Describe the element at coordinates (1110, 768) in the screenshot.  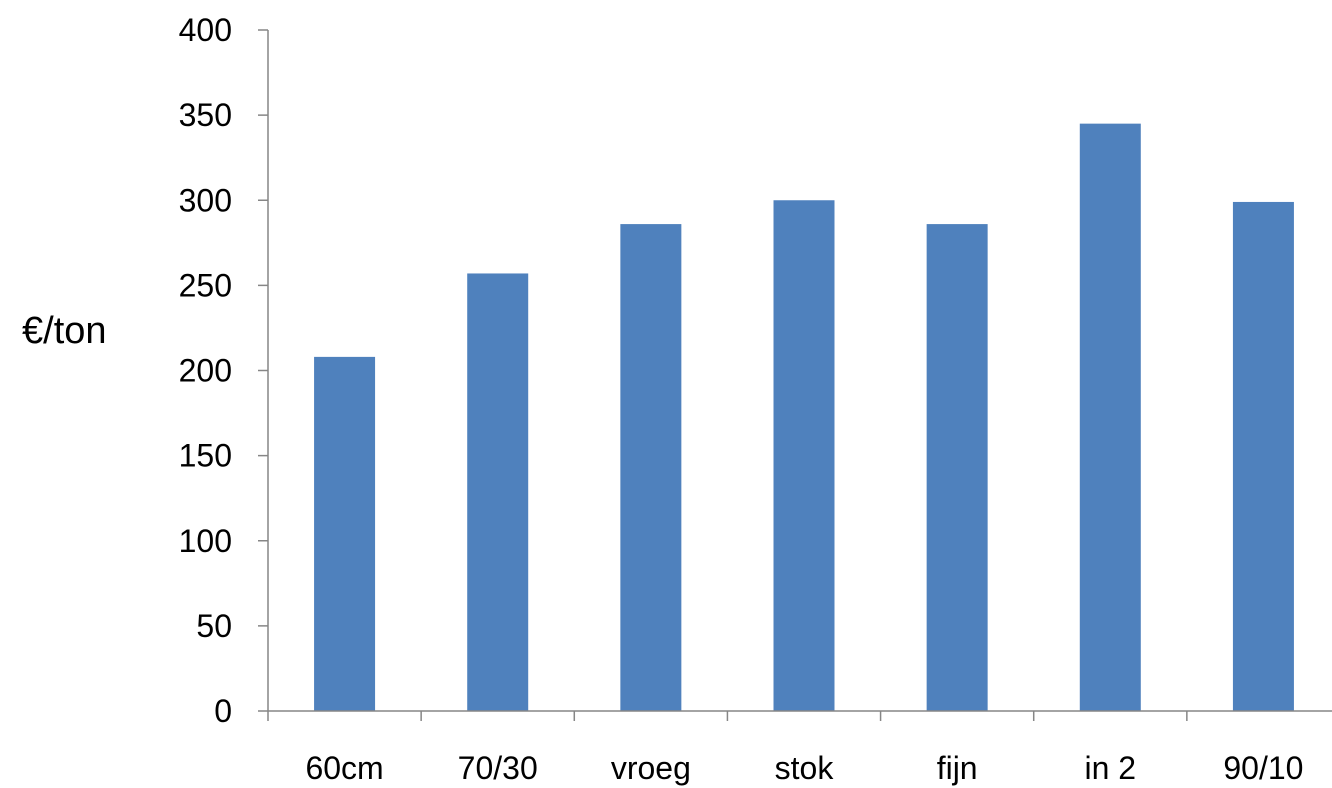
I see `x-category-label: in 2` at that location.